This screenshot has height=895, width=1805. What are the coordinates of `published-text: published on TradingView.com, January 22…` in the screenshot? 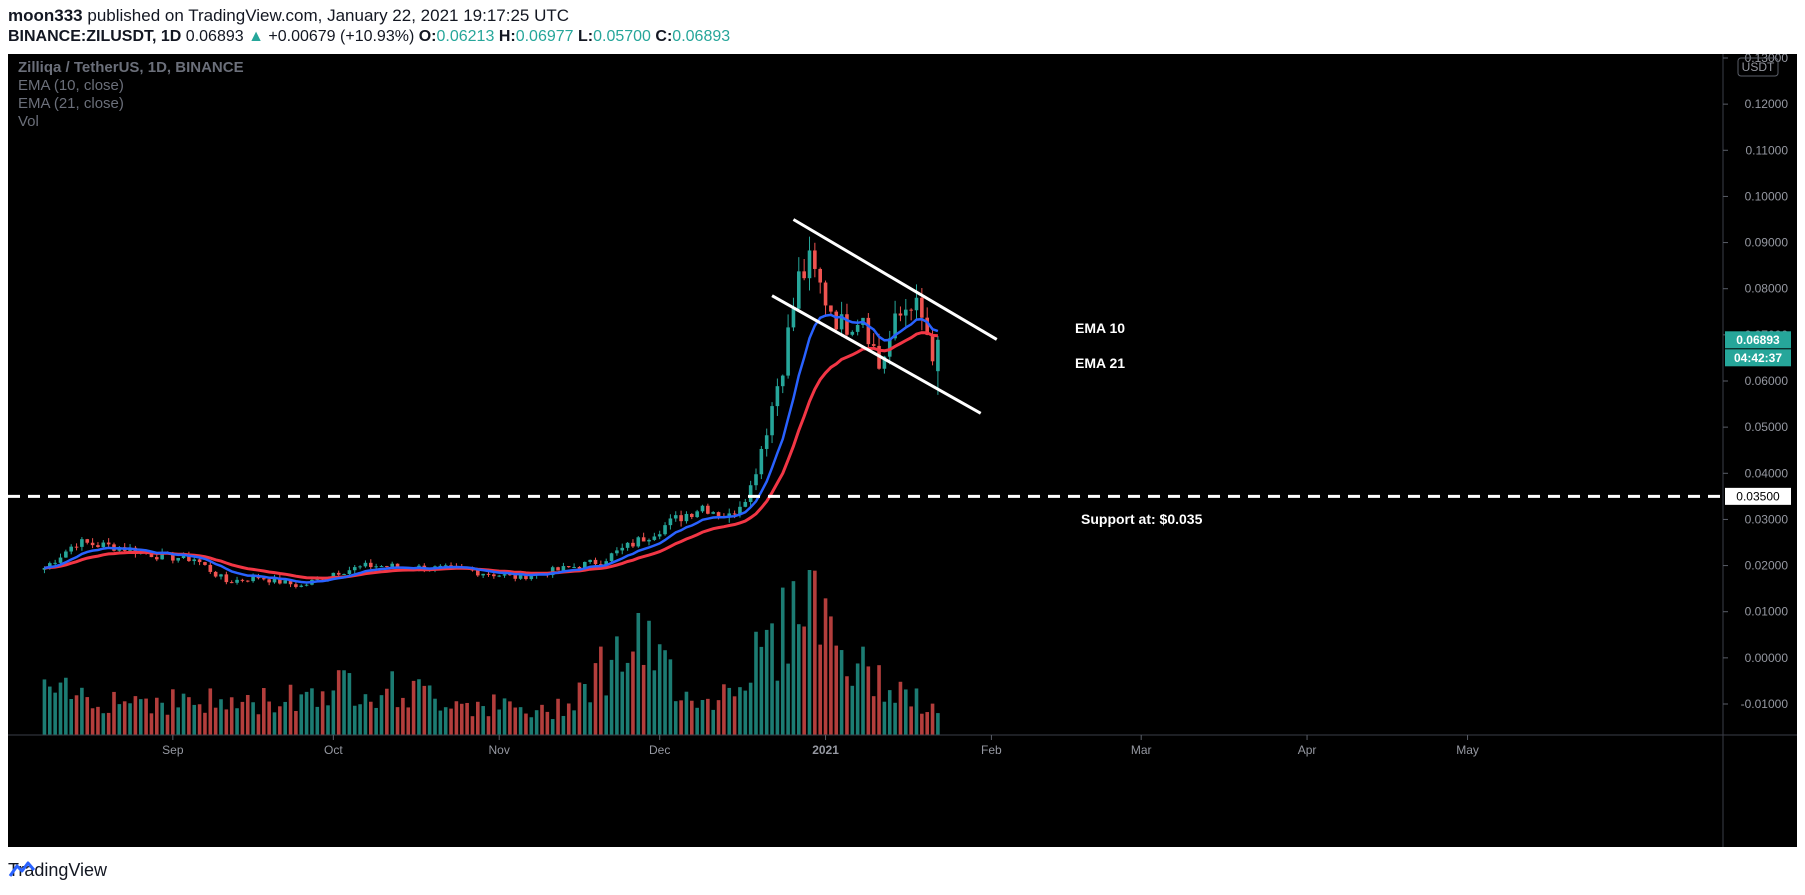 It's located at (328, 15).